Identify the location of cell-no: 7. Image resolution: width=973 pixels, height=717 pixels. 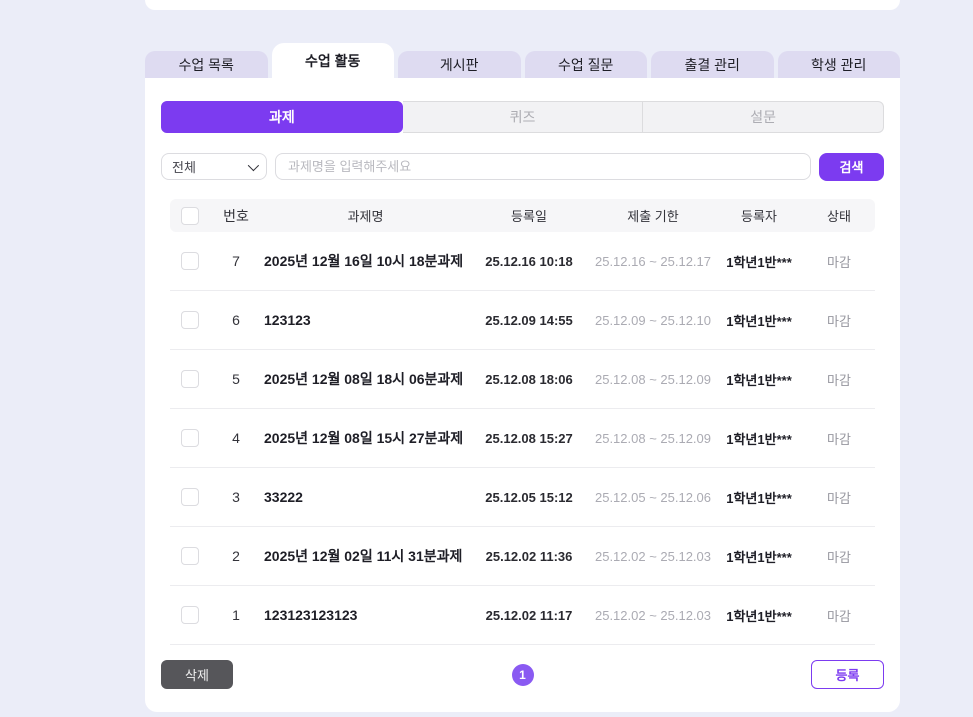
(236, 261).